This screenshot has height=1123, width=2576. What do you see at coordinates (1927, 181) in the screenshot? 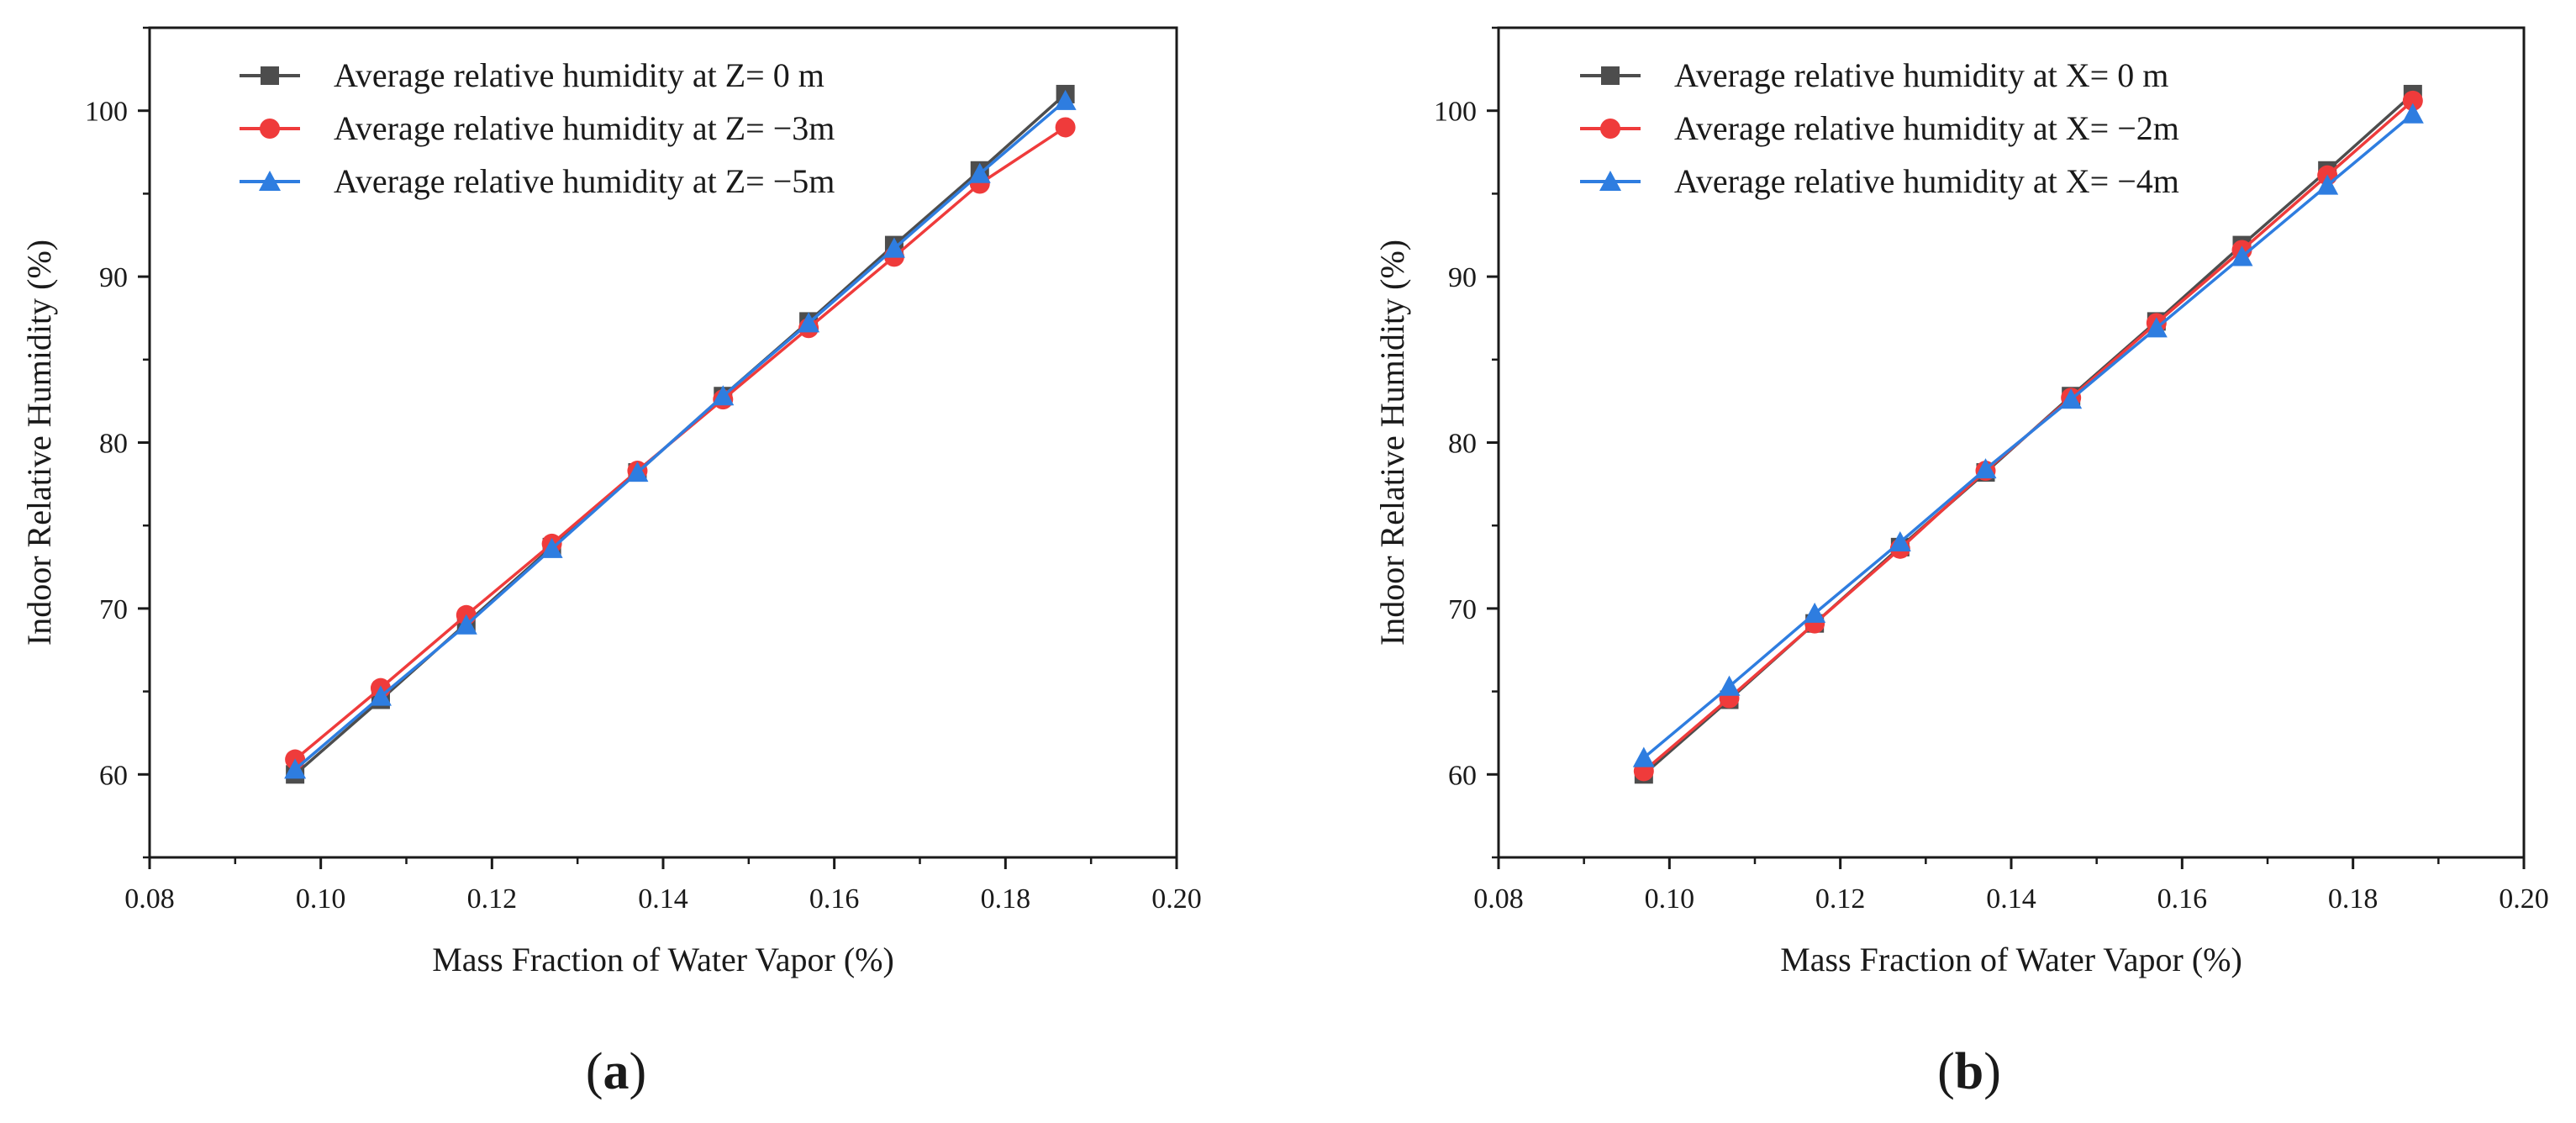
I see `legend-entry: Average relative humidity at X= −4m` at bounding box center [1927, 181].